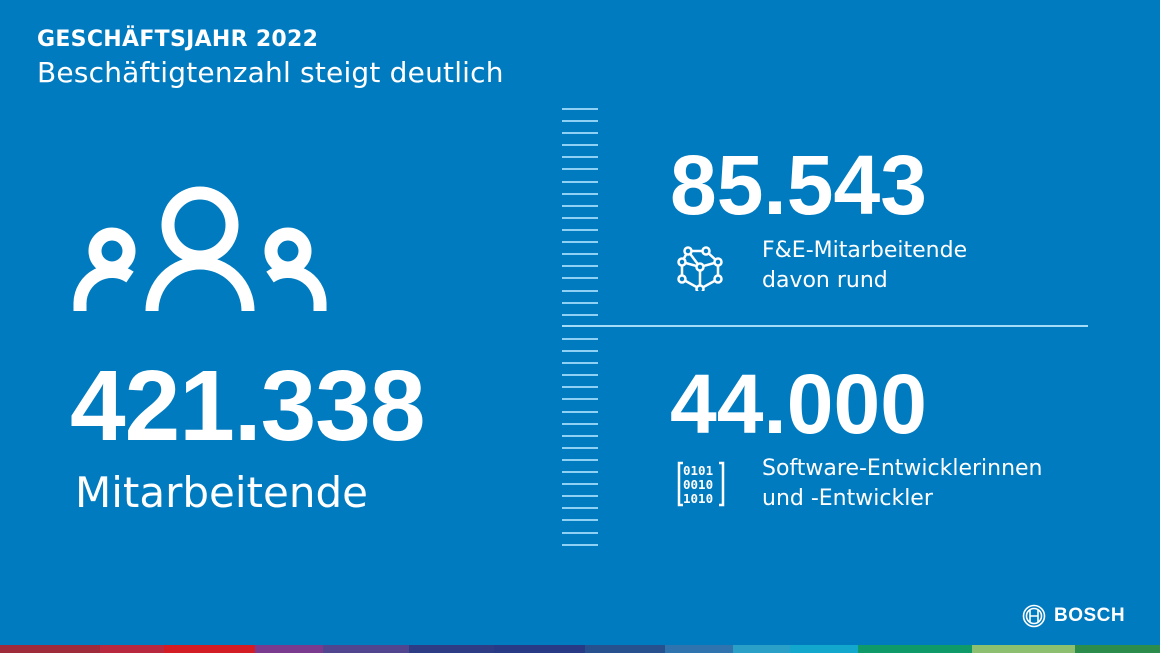 This screenshot has height=653, width=1160. I want to click on bosch-armature-icon, so click(1034, 616).